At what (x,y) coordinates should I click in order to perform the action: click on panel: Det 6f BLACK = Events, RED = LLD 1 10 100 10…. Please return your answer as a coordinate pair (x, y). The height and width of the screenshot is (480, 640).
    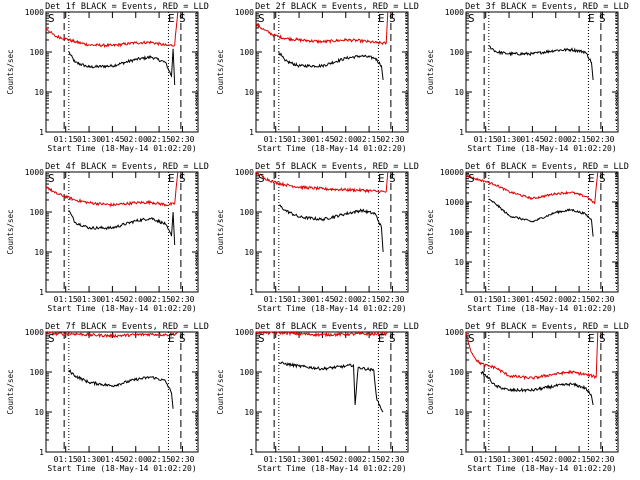
    Looking at the image, I should click on (527, 237).